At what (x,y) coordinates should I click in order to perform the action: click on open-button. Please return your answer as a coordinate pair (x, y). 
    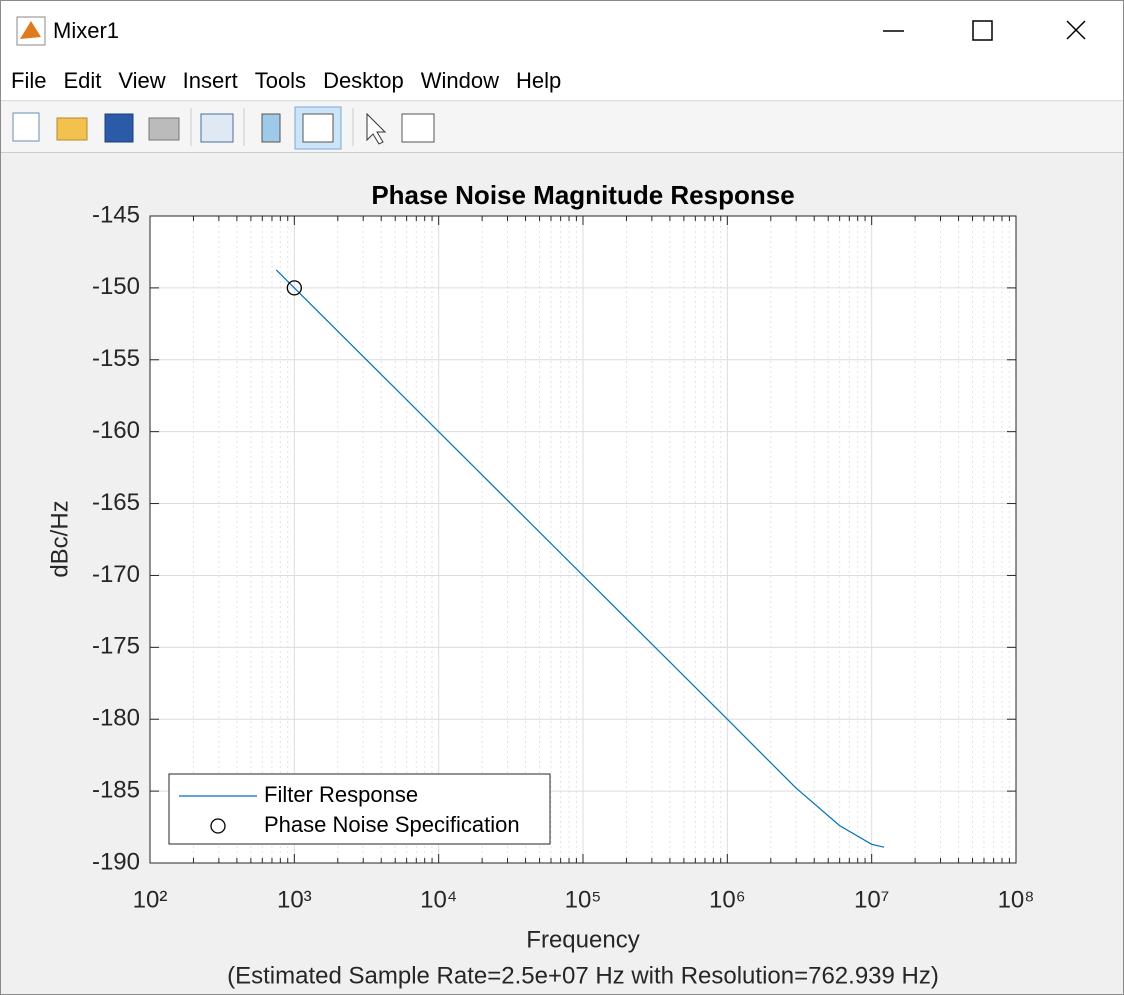
    Looking at the image, I should click on (72, 129).